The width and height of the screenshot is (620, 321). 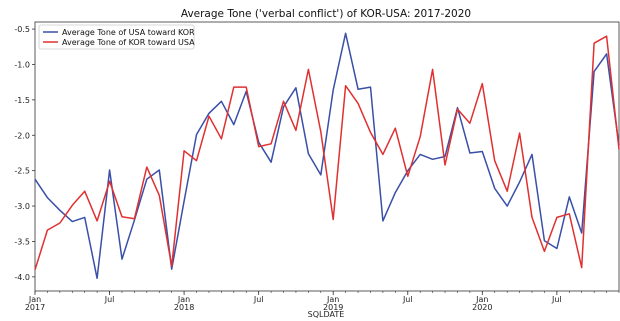 What do you see at coordinates (482, 307) in the screenshot?
I see `x-tick-label-year: 2020` at bounding box center [482, 307].